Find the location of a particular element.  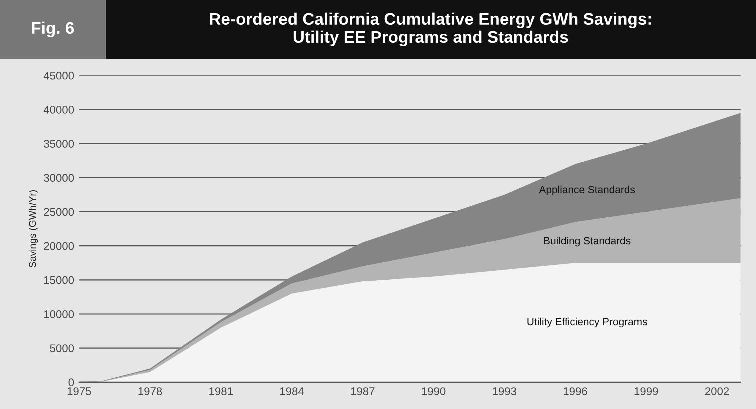

y-tick-label: 25000 is located at coordinates (59, 212).